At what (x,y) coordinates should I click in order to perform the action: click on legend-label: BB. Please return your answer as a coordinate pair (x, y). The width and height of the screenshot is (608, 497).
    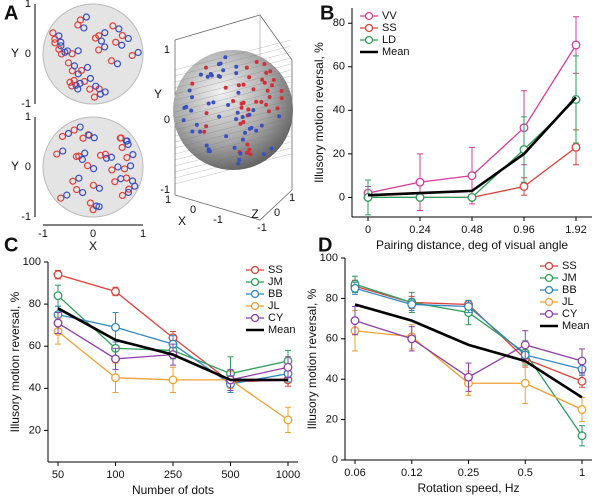
    Looking at the image, I should click on (275, 294).